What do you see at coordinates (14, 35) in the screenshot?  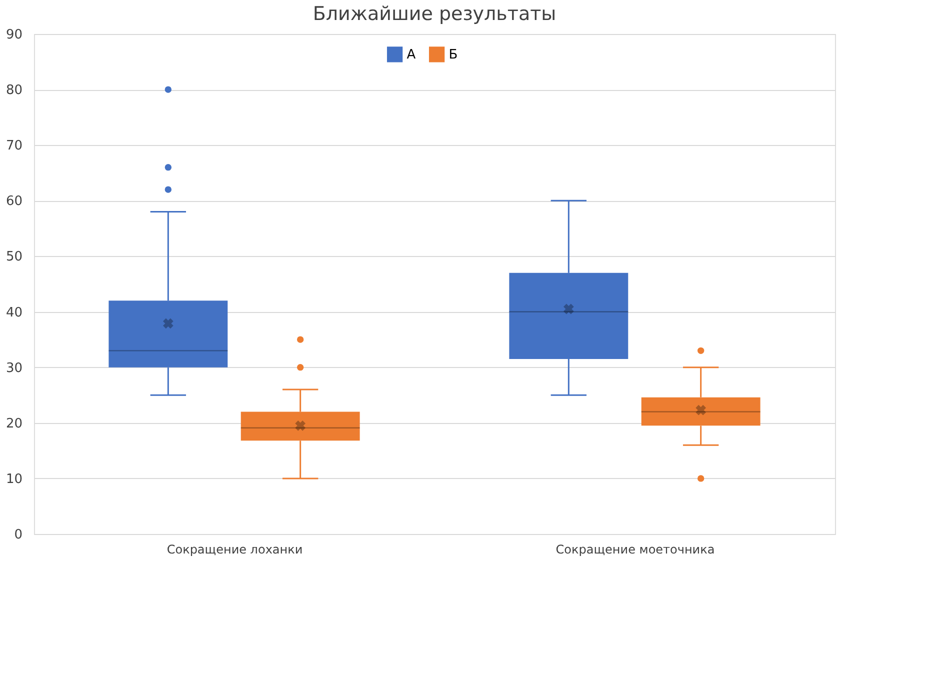 I see `y-tick-label: 90` at bounding box center [14, 35].